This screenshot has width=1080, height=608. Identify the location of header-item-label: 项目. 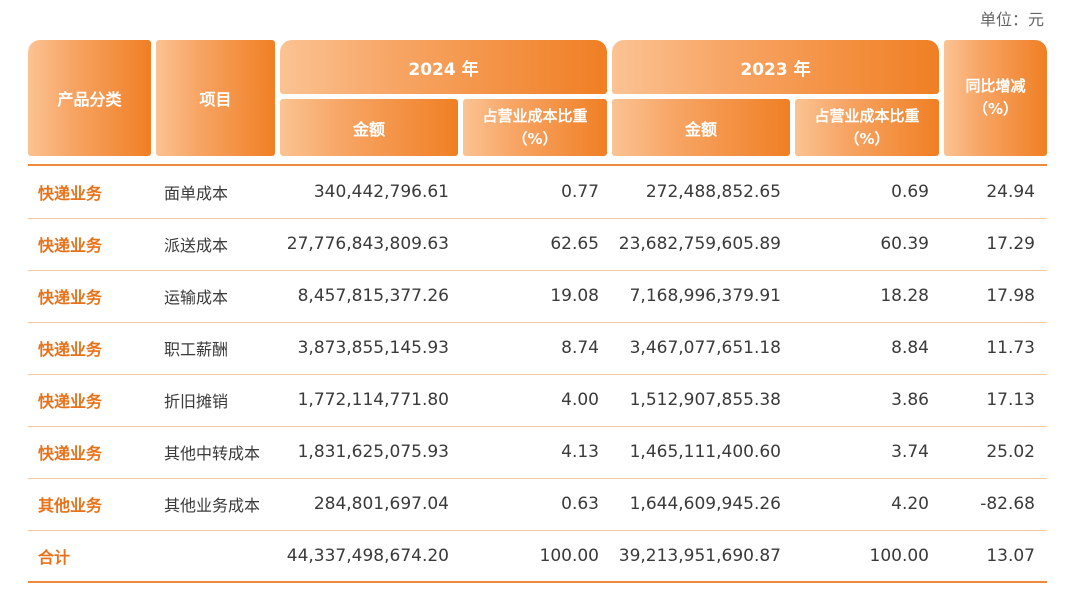
(215, 99).